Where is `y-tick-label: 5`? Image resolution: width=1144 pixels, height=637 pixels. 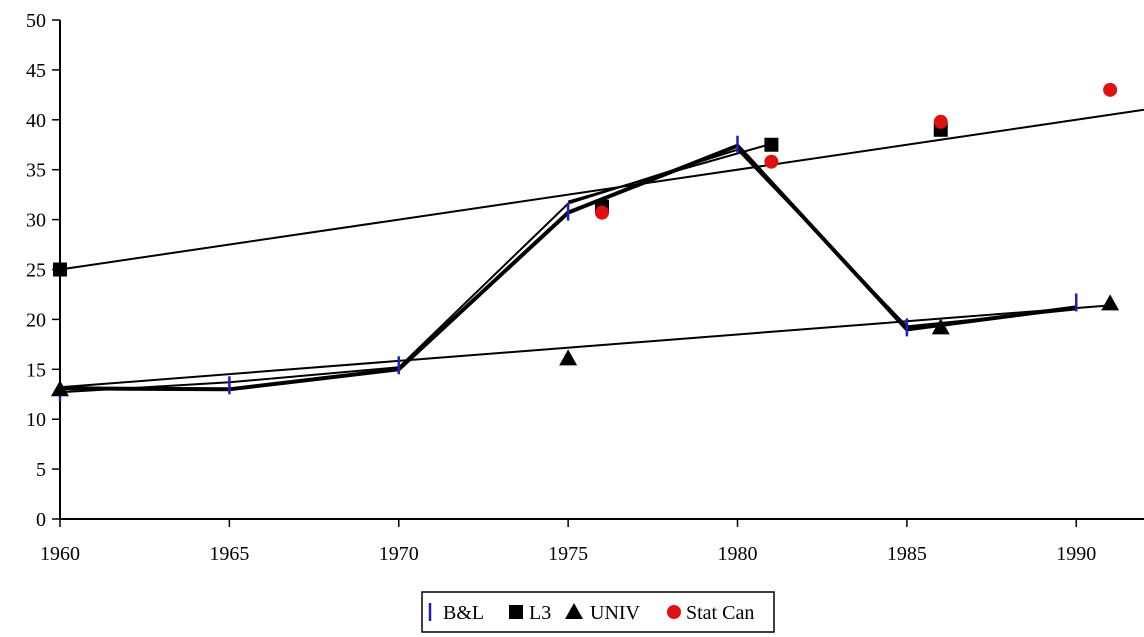
y-tick-label: 5 is located at coordinates (41, 470).